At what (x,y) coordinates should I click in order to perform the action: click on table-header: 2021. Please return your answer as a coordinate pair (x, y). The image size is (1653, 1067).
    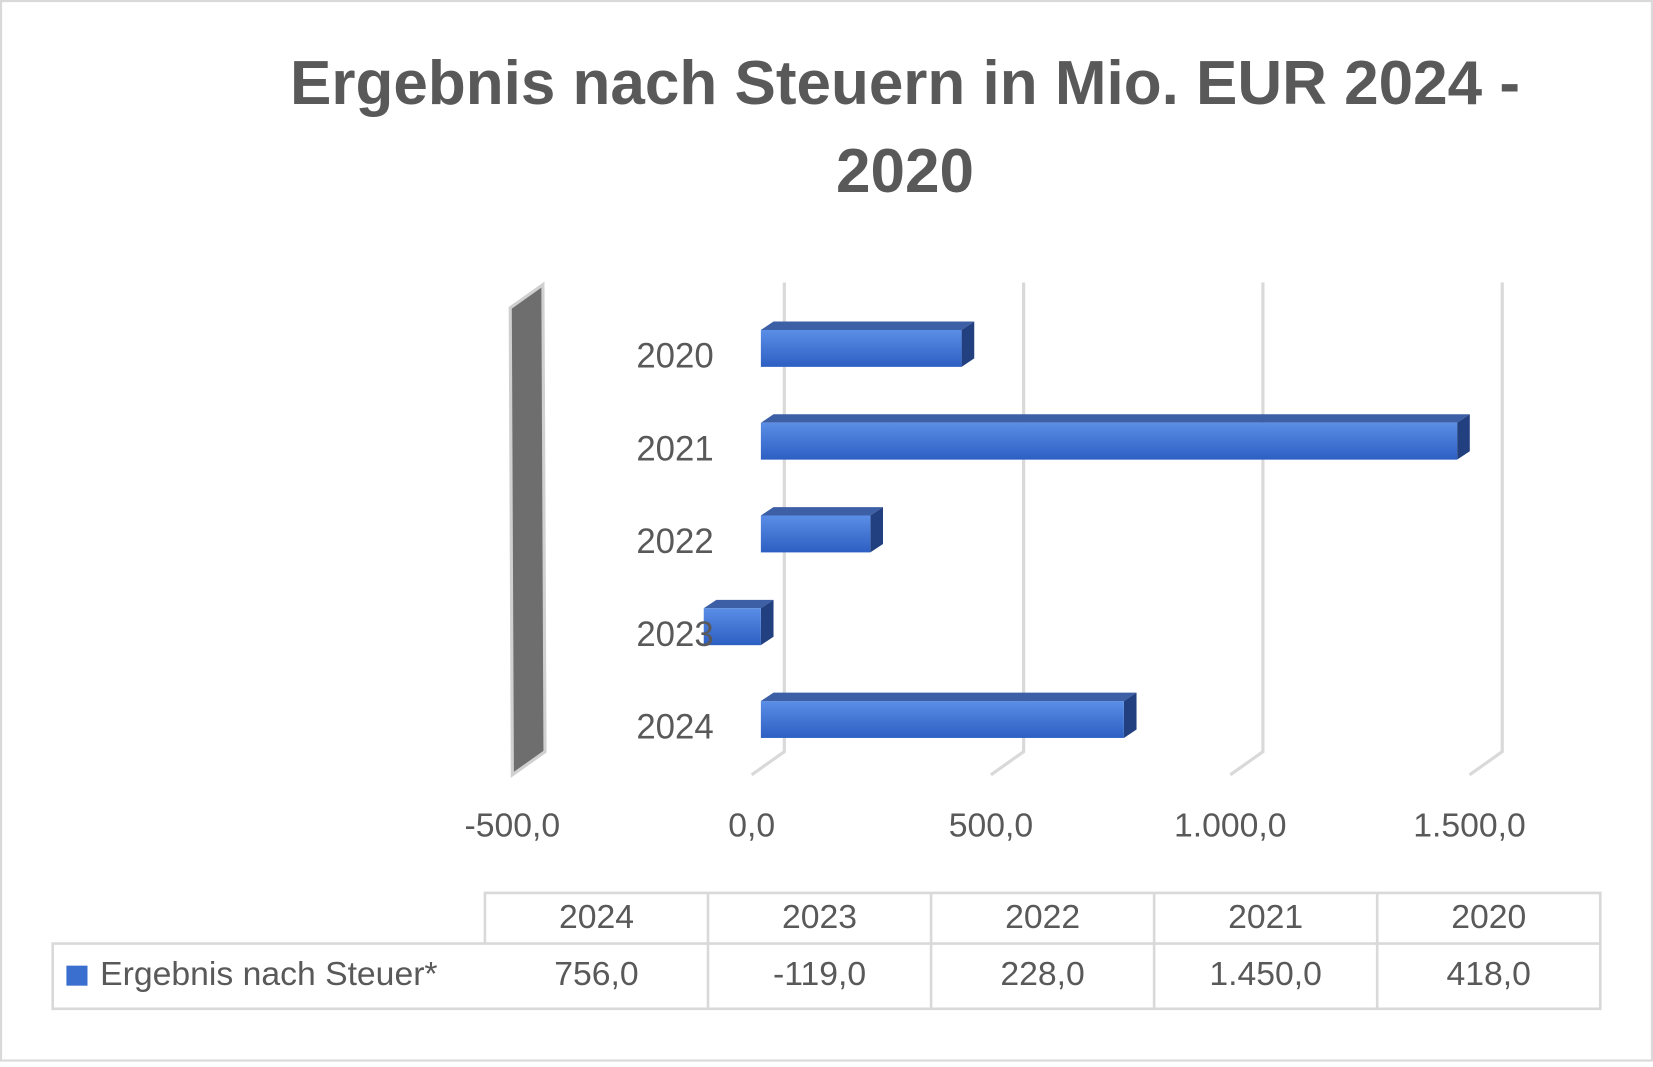
    Looking at the image, I should click on (1265, 917).